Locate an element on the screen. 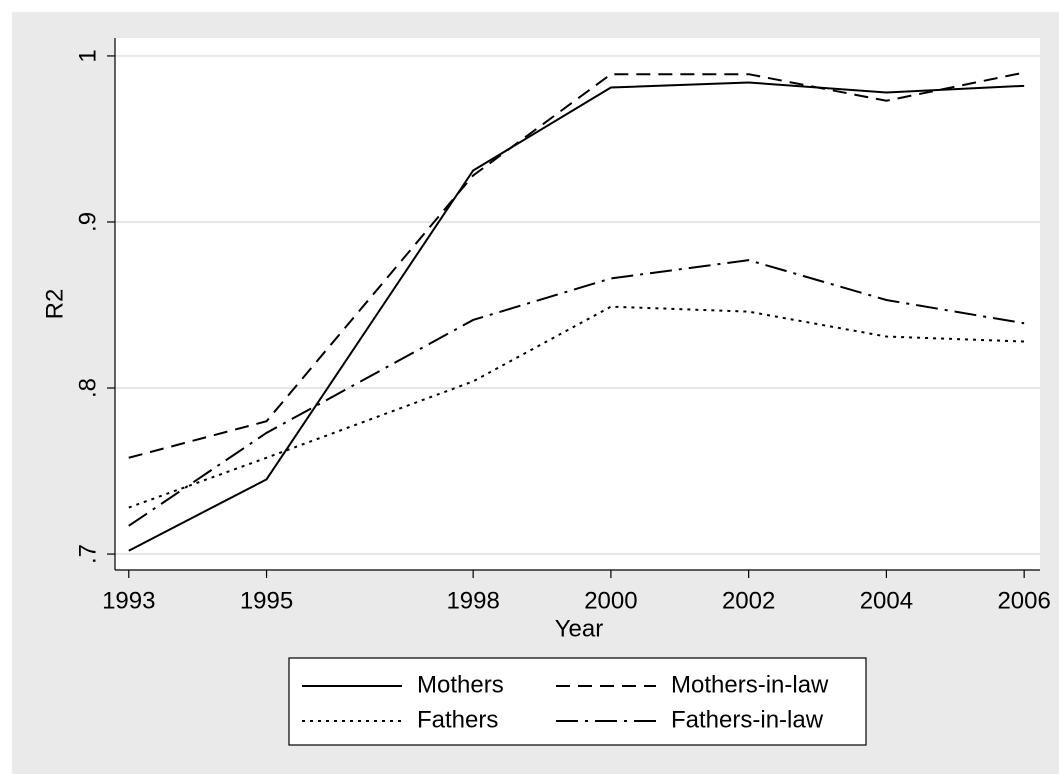 Image resolution: width=1059 pixels, height=774 pixels. y-axis-title: R2 is located at coordinates (54, 304).